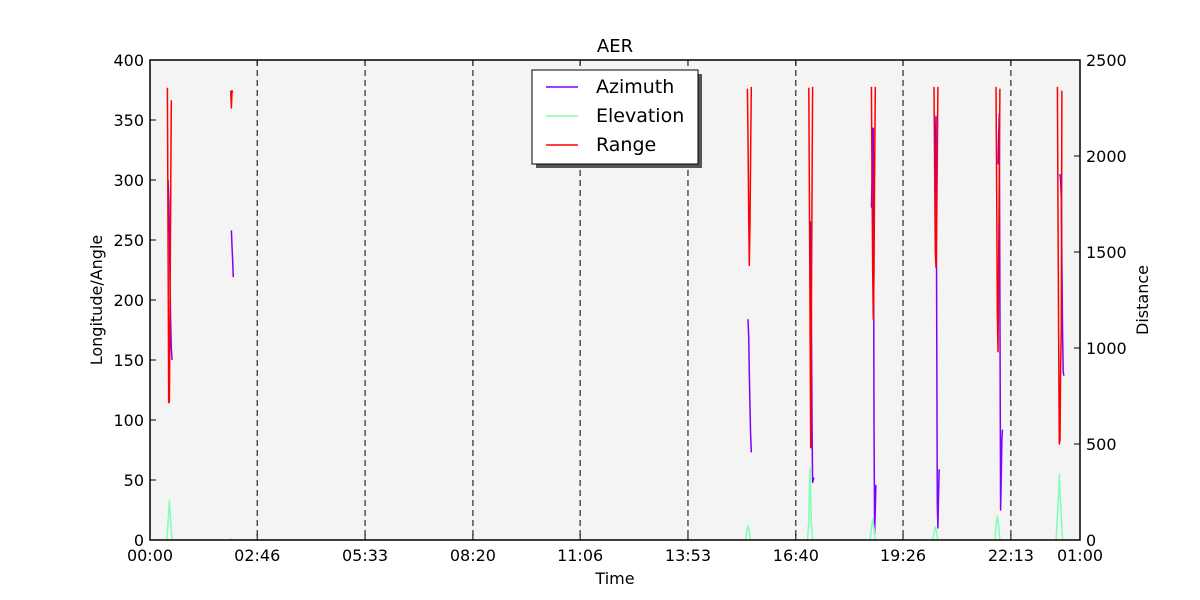 The width and height of the screenshot is (1200, 600). I want to click on legend-box, so click(615, 117).